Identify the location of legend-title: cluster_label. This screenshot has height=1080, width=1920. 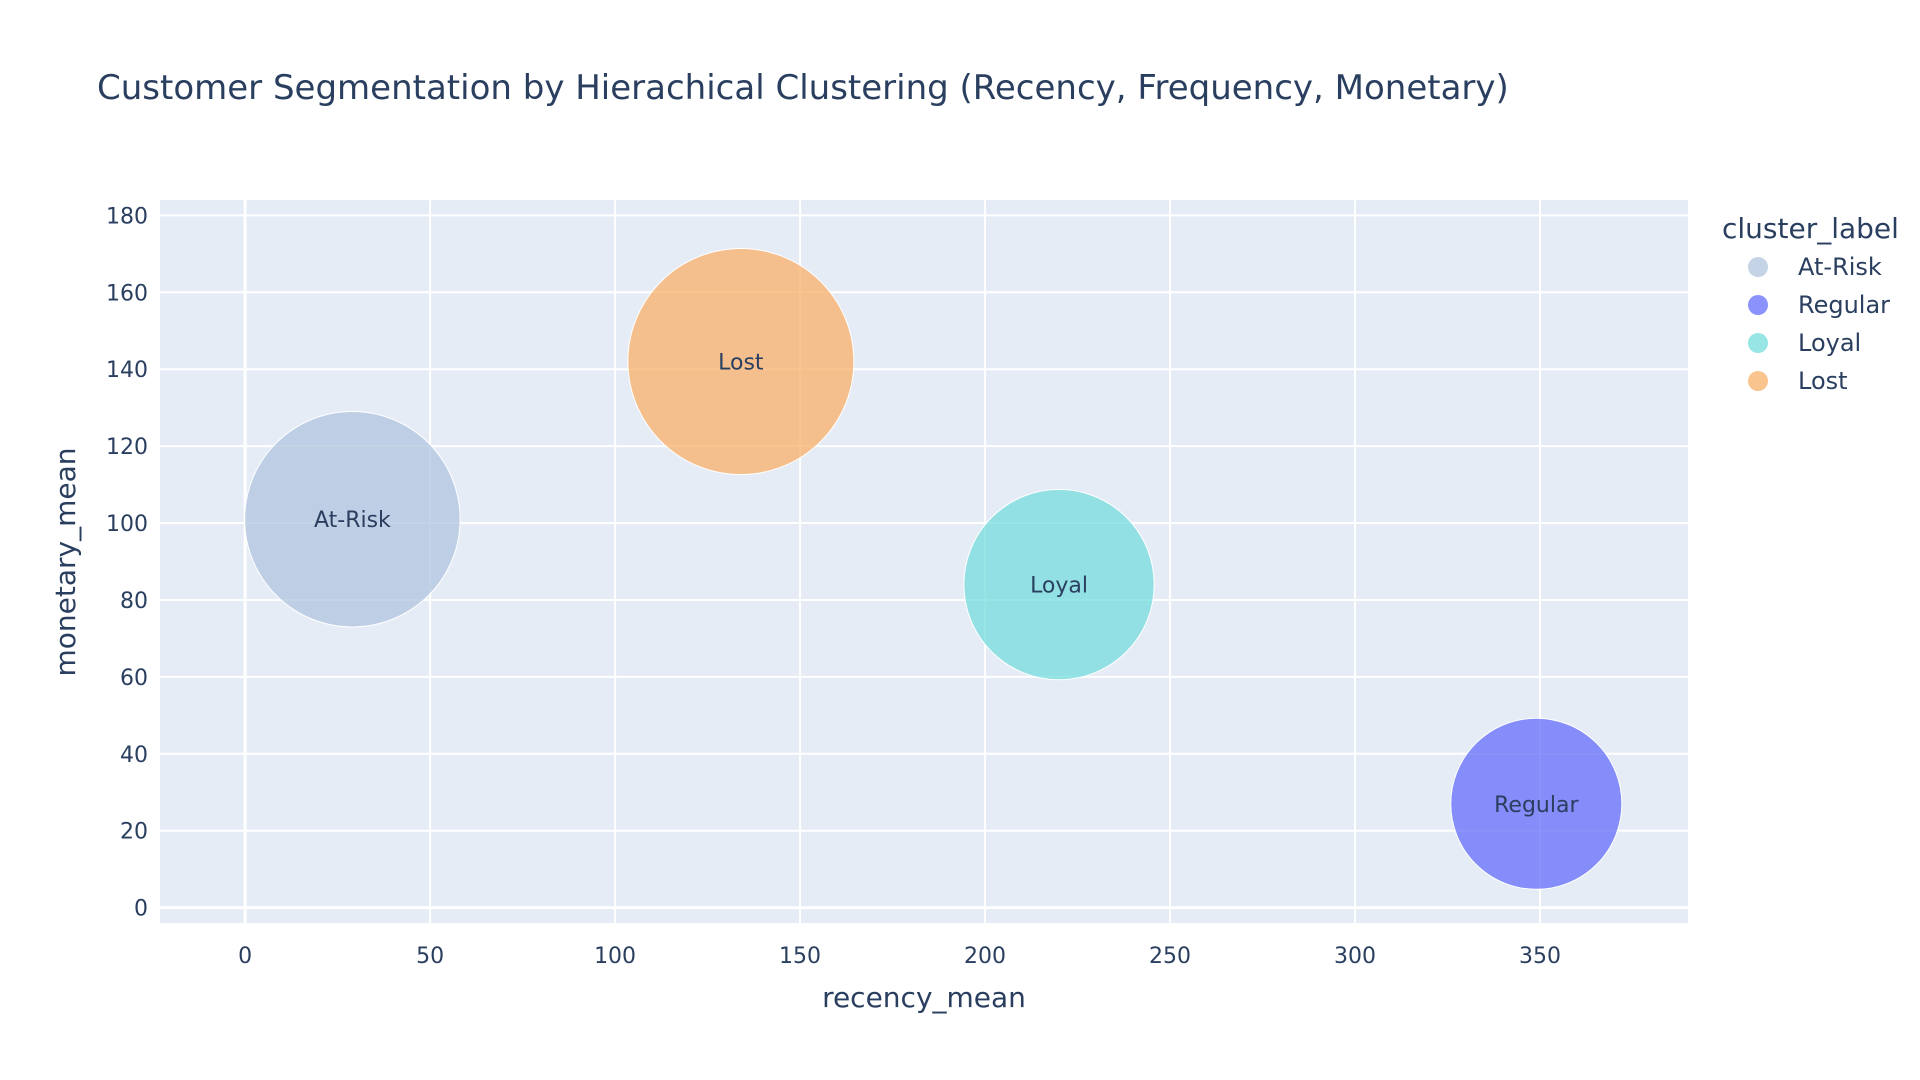
(1810, 228).